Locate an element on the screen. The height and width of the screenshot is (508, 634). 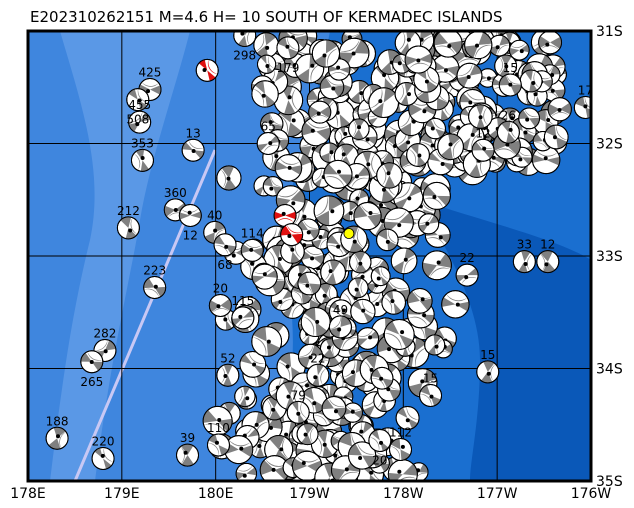
depth-label: 114 is located at coordinates (252, 233).